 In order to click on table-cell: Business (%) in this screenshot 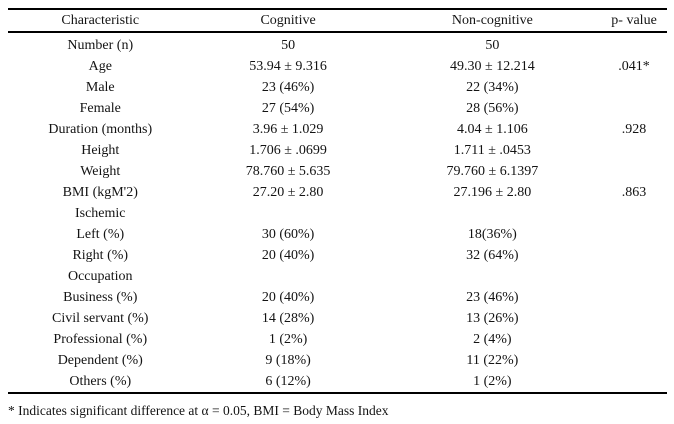, I will do `click(100, 297)`.